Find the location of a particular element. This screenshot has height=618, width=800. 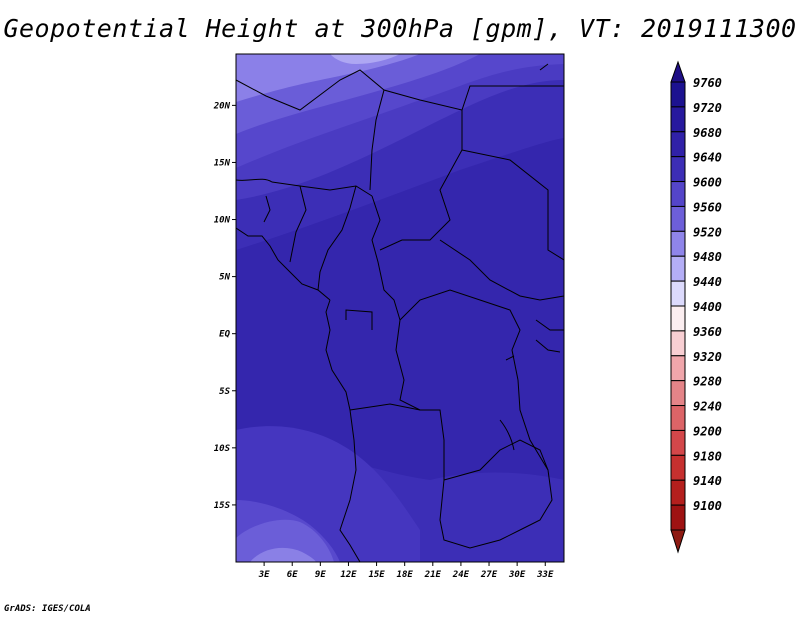

lon-tick-label: 12E is located at coordinates (348, 575).